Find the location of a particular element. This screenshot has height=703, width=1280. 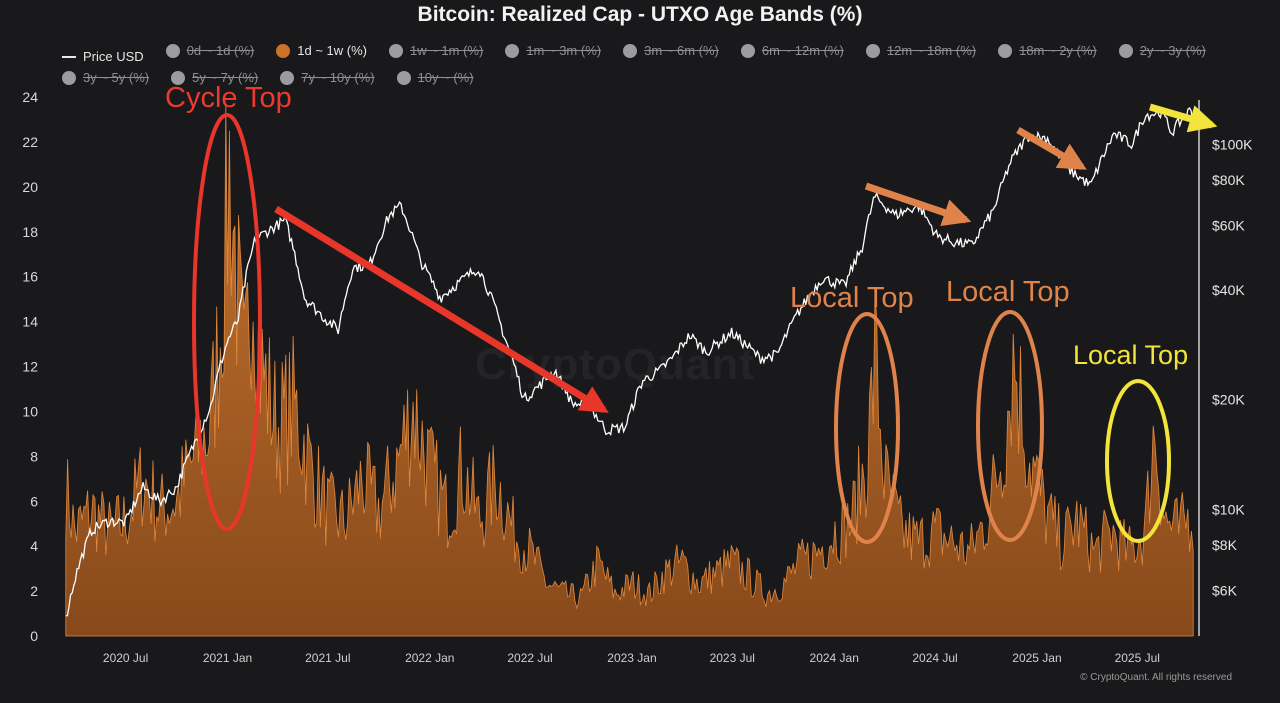

y-left-tick-label: 16 is located at coordinates (30, 277).